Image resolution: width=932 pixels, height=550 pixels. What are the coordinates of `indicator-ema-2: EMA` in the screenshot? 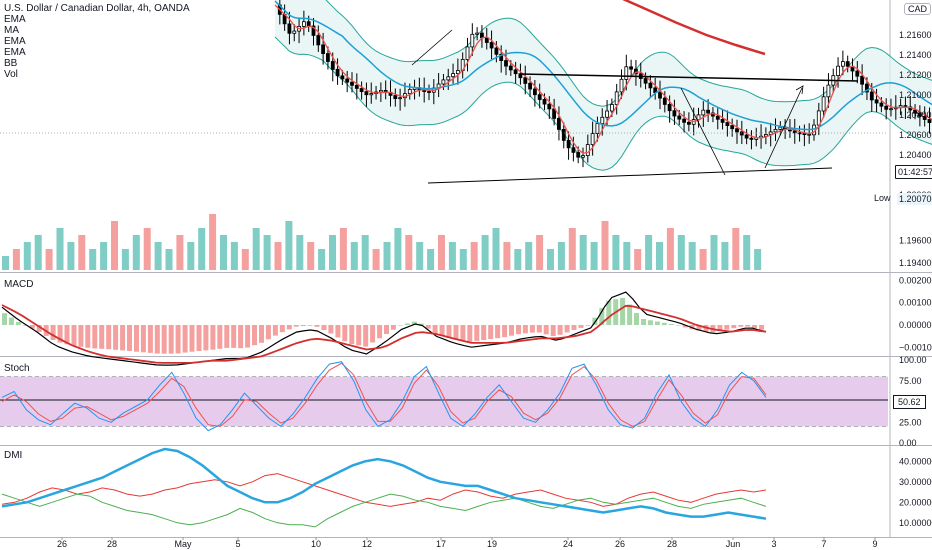 It's located at (15, 41).